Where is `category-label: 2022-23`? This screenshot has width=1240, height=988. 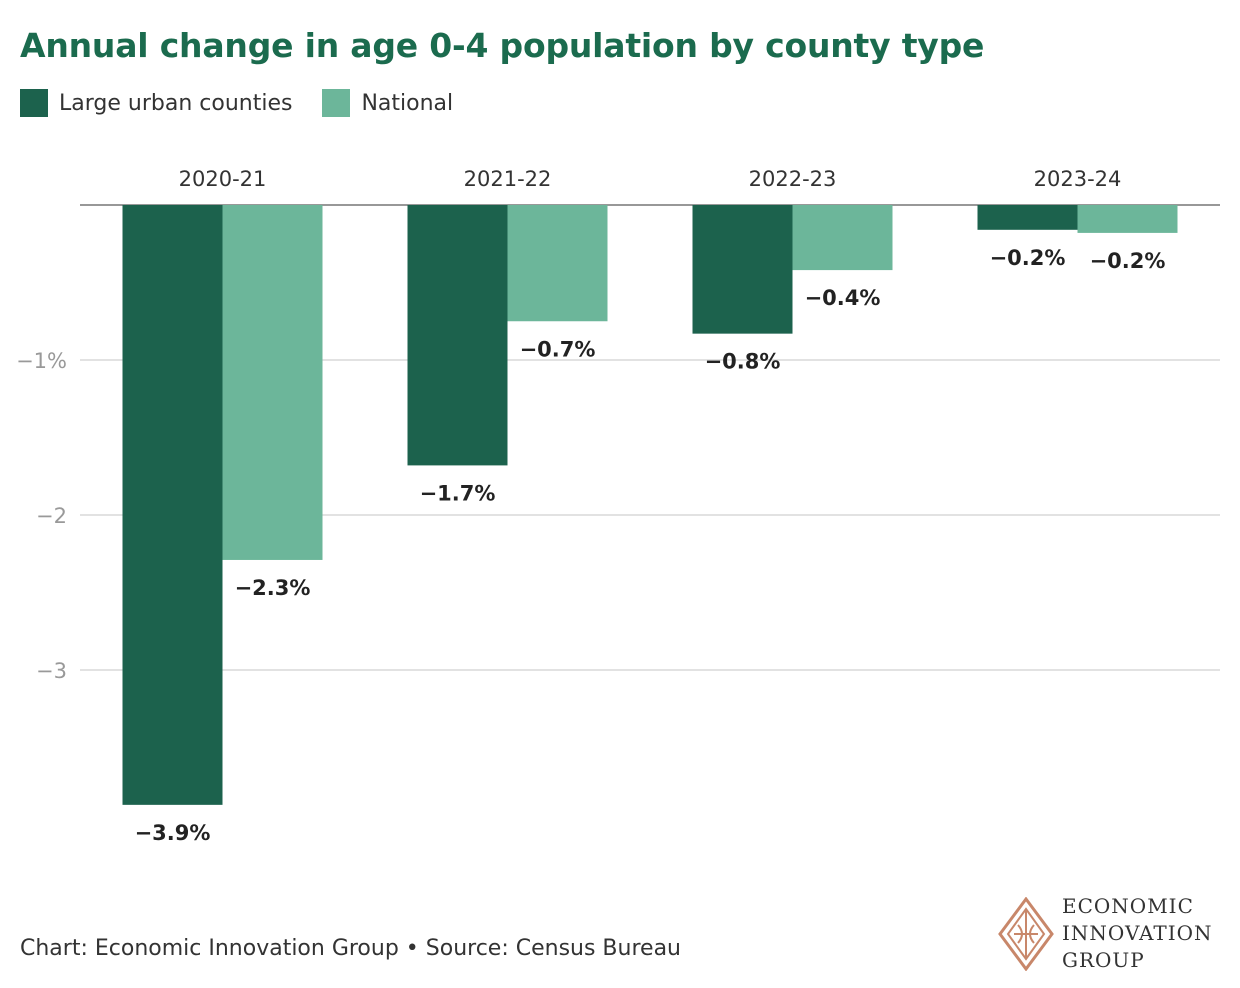
category-label: 2022-23 is located at coordinates (793, 179).